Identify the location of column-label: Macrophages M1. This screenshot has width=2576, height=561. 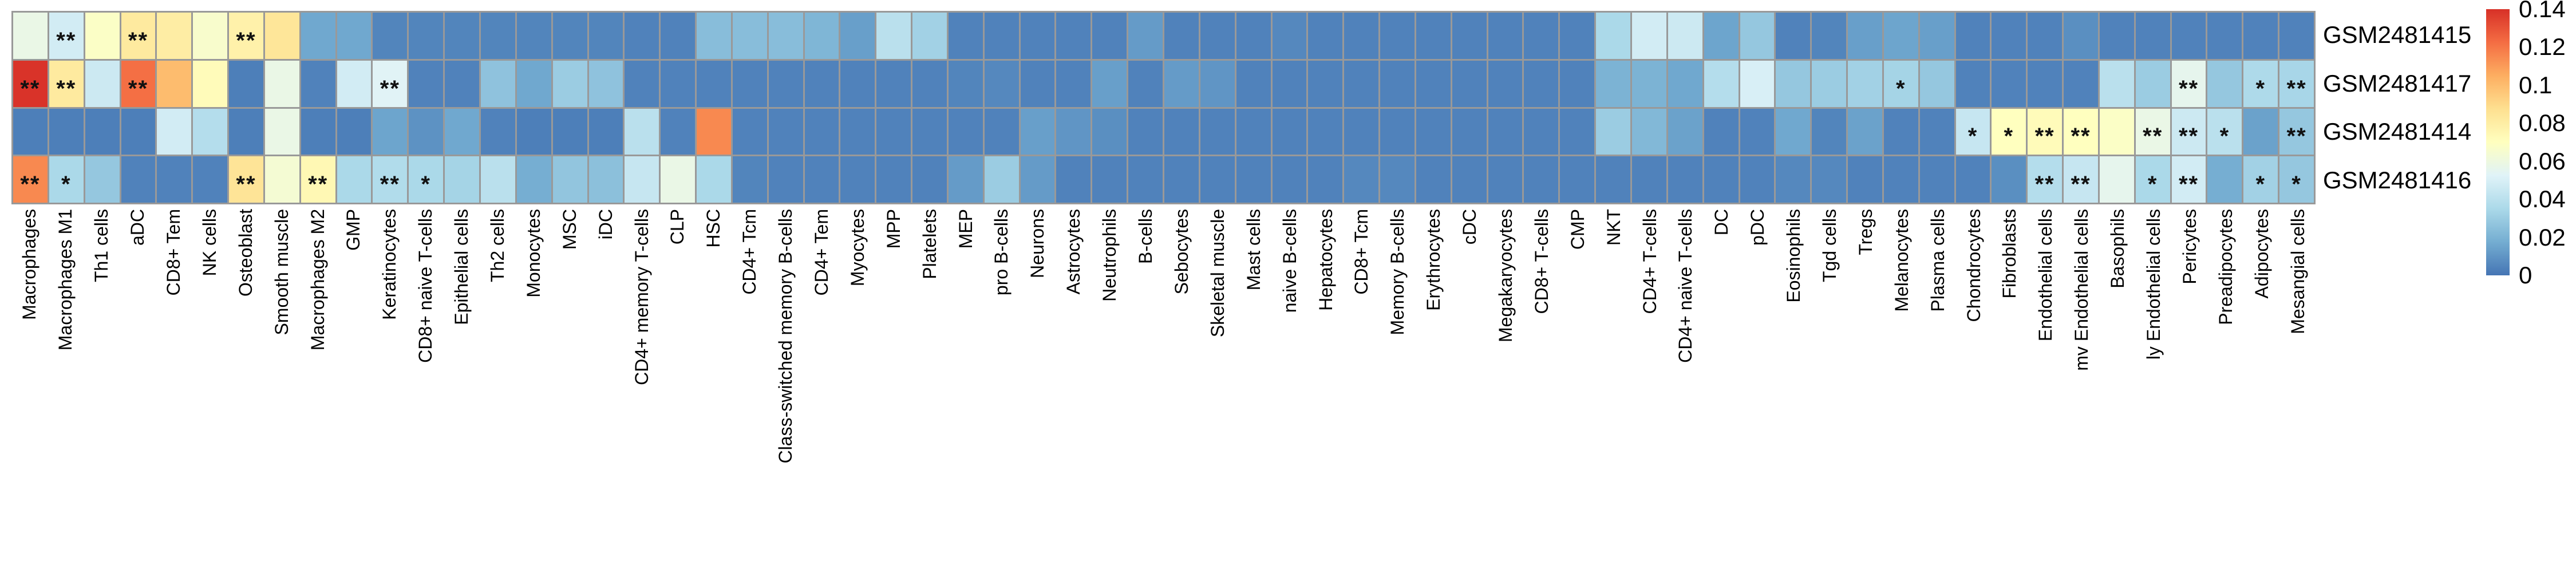
(65, 280).